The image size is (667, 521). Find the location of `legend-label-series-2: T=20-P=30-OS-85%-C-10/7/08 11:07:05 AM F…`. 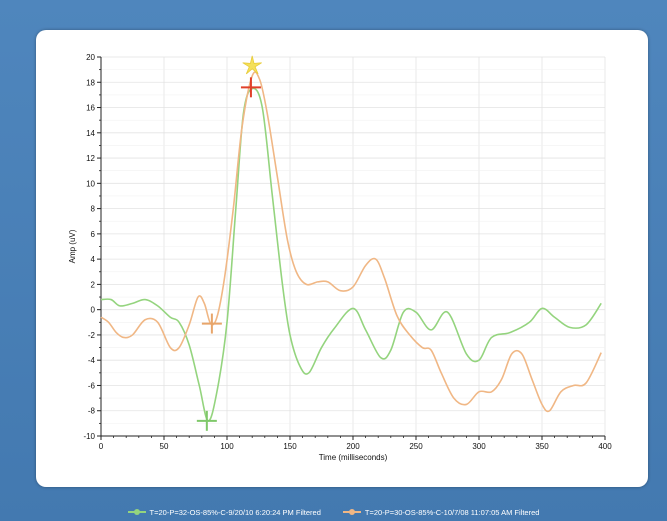

legend-label-series-2: T=20-P=30-OS-85%-C-10/7/08 11:07:05 AM F… is located at coordinates (452, 512).